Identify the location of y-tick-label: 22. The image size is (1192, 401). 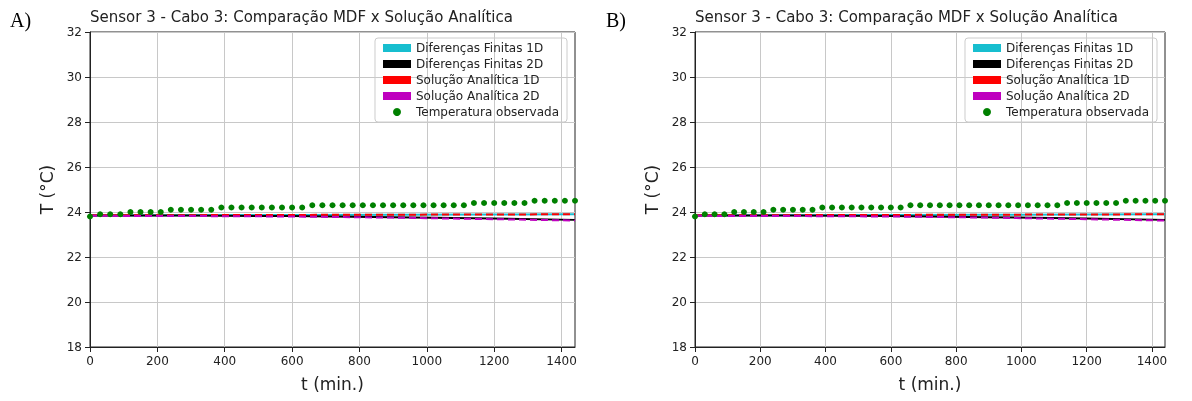
(679, 257).